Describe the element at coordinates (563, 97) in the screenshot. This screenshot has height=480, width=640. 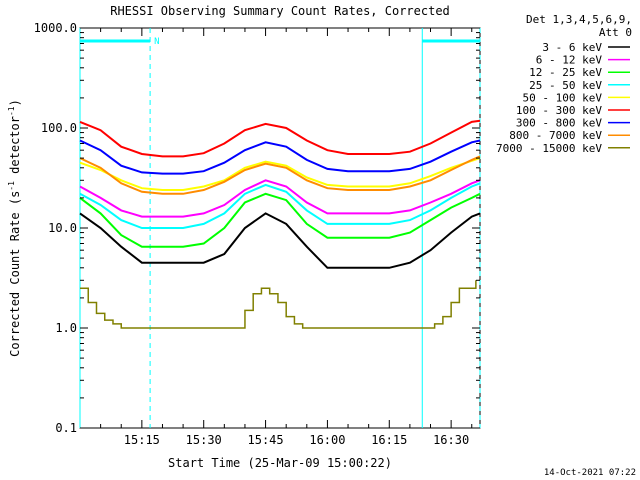
I see `legend-entry-label: 50 - 100 keV` at that location.